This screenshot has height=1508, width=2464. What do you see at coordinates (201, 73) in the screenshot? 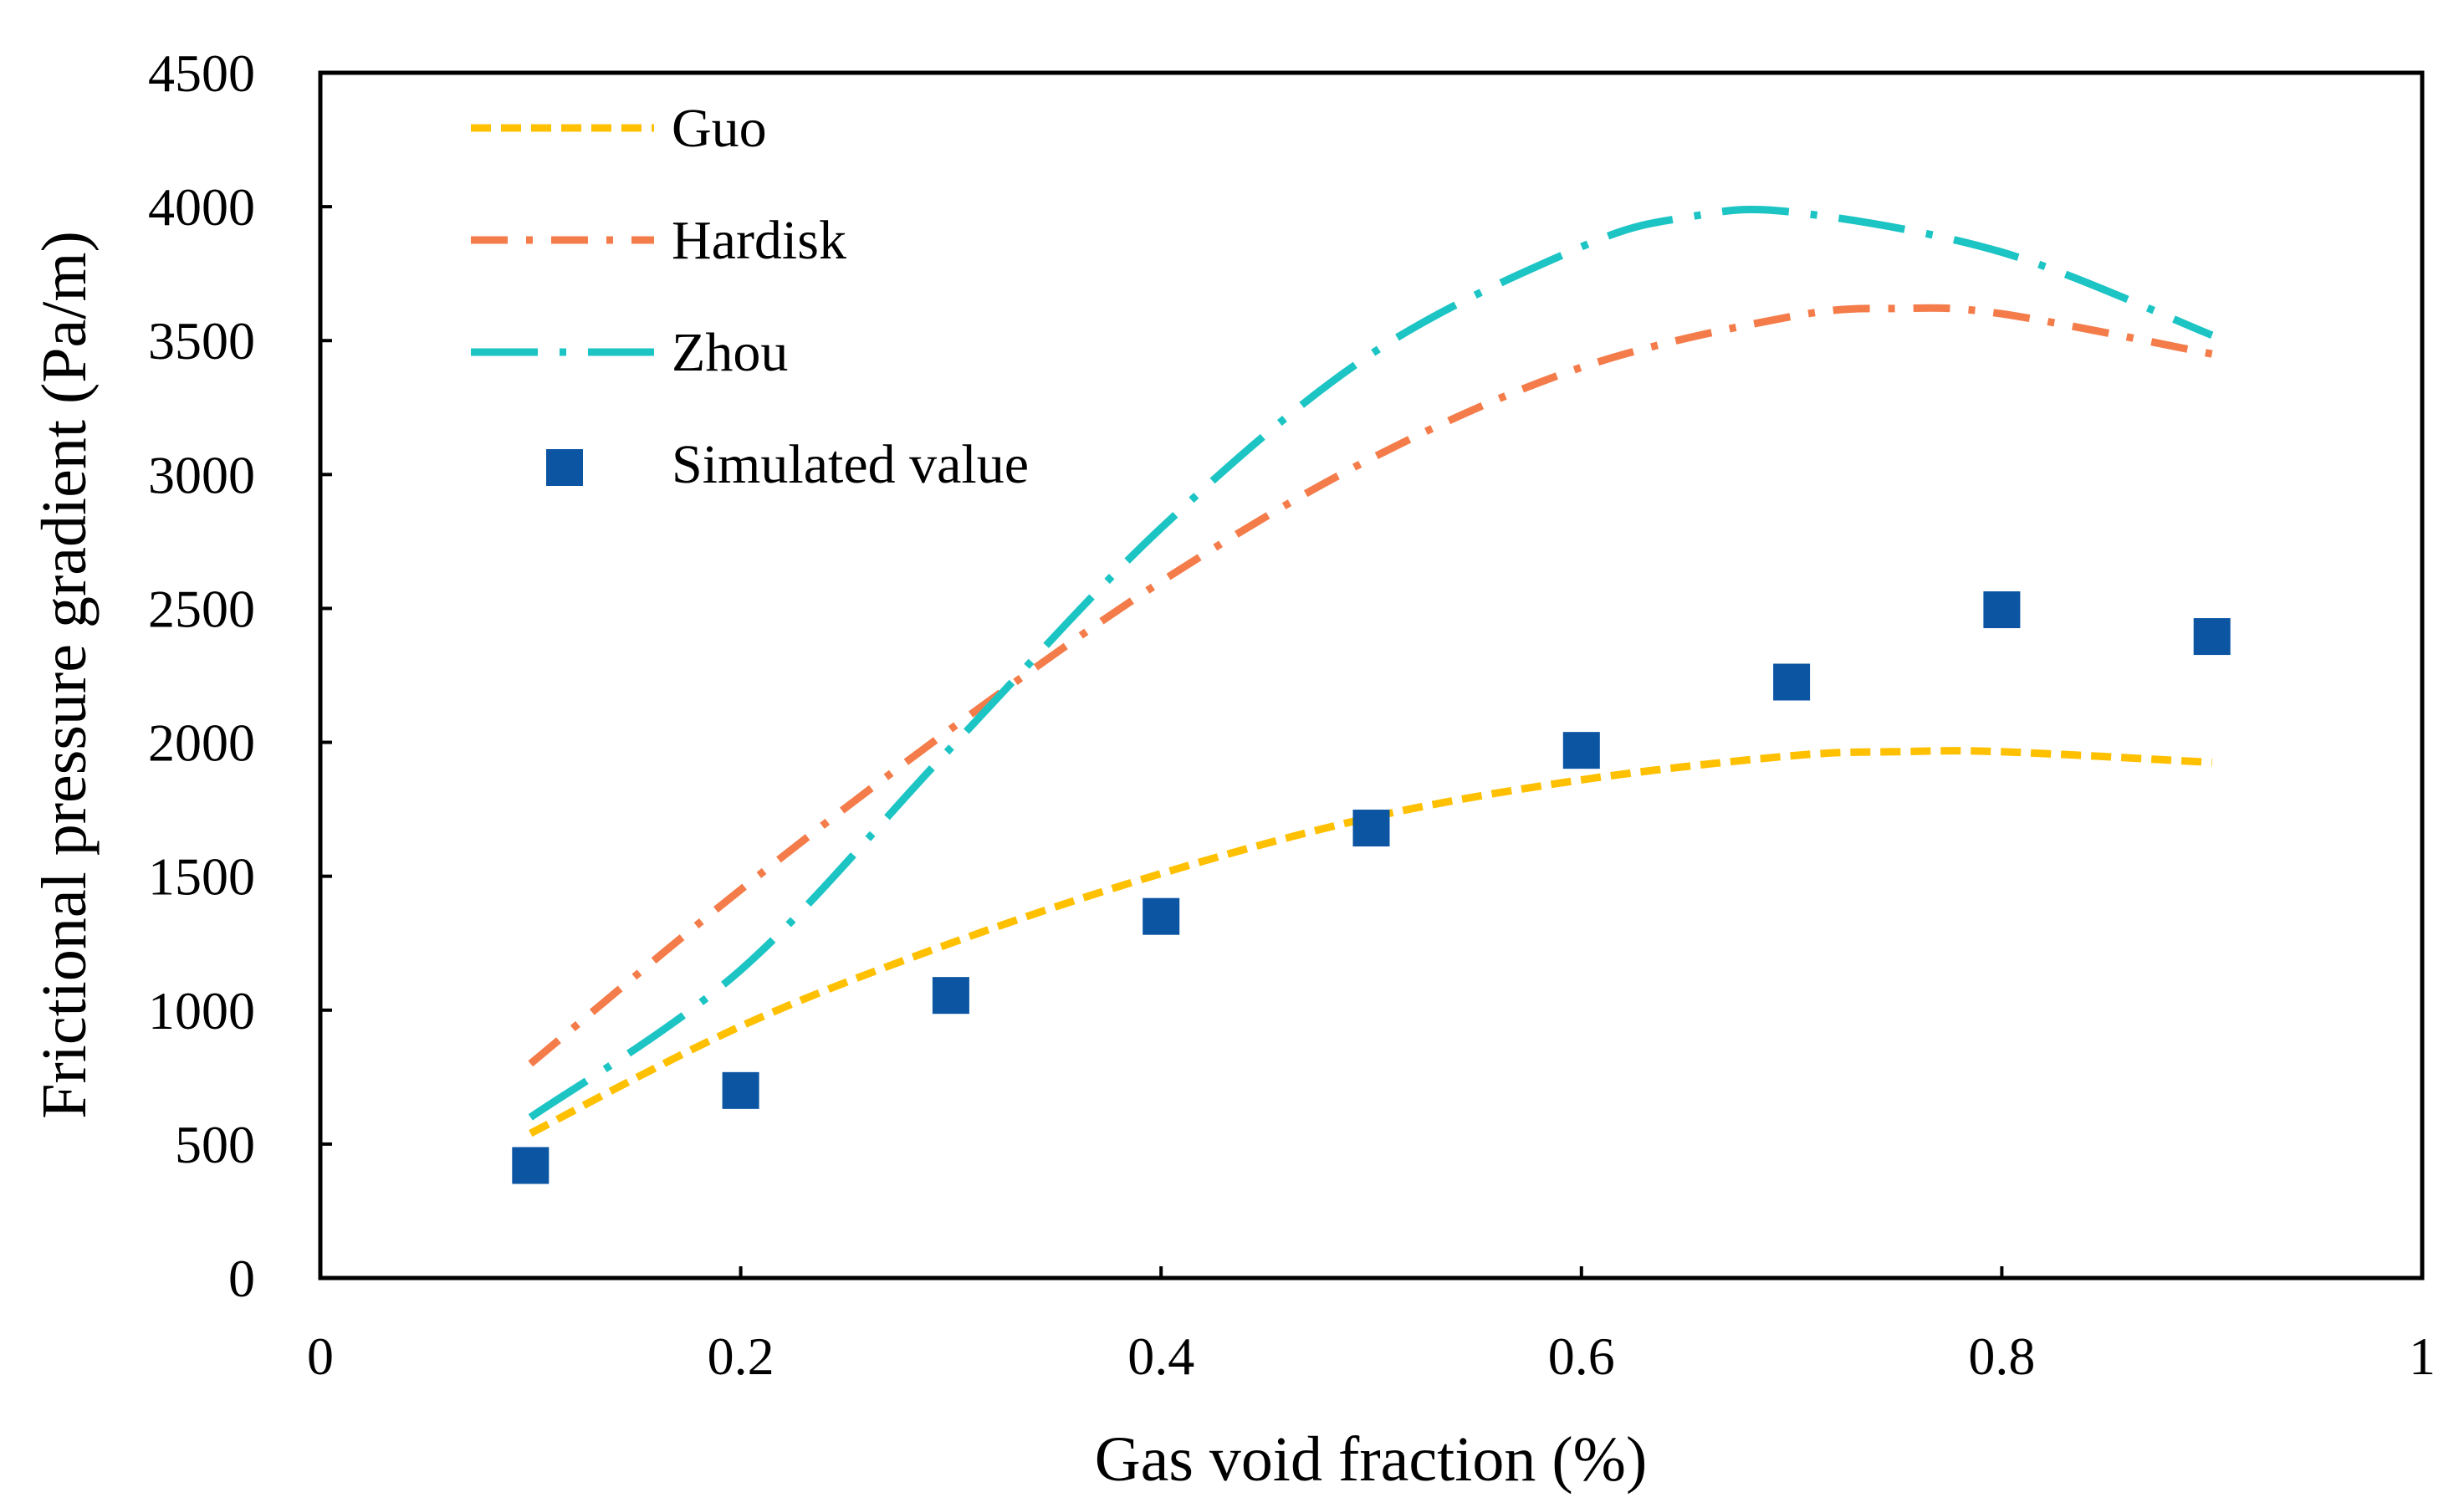
I see `y-tick-label: 4500` at bounding box center [201, 73].